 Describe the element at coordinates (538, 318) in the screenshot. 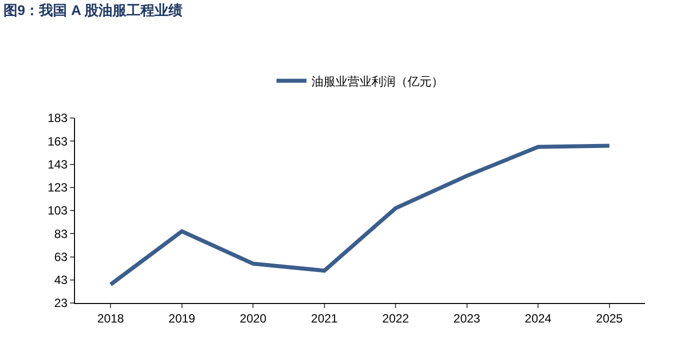

I see `x-tick-label: 2024` at that location.